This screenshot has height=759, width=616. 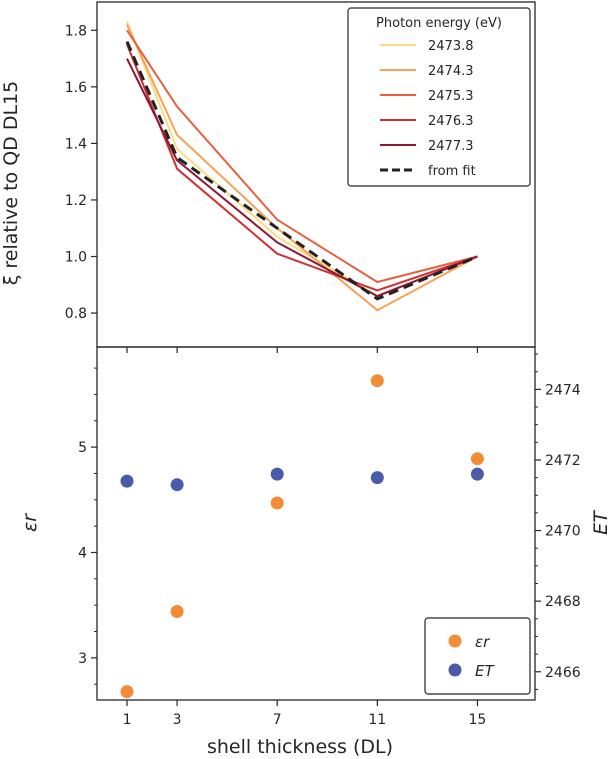 What do you see at coordinates (82, 553) in the screenshot?
I see `bottom-y-left-tick-label: 4` at bounding box center [82, 553].